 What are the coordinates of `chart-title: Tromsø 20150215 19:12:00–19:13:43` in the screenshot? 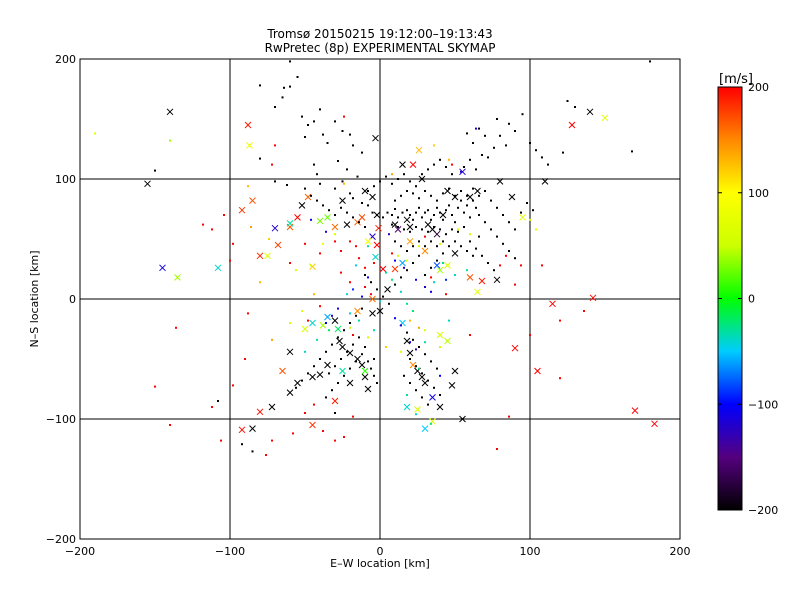 It's located at (379, 34).